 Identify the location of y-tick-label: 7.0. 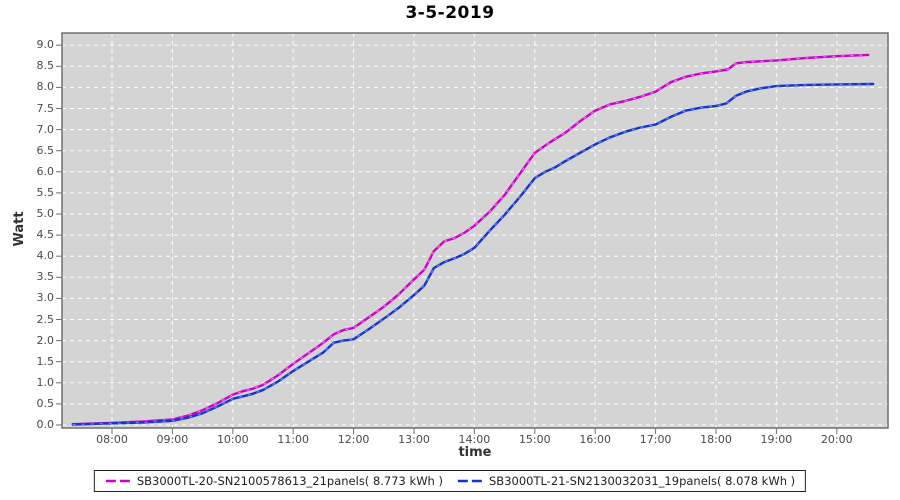
(45, 129).